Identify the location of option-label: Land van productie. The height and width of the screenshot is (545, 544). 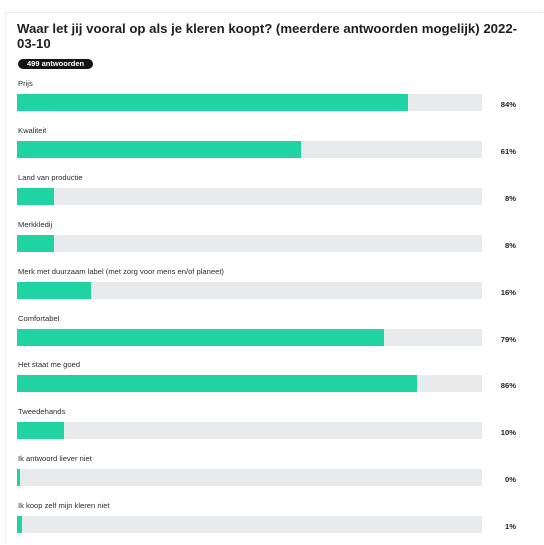
(50, 177).